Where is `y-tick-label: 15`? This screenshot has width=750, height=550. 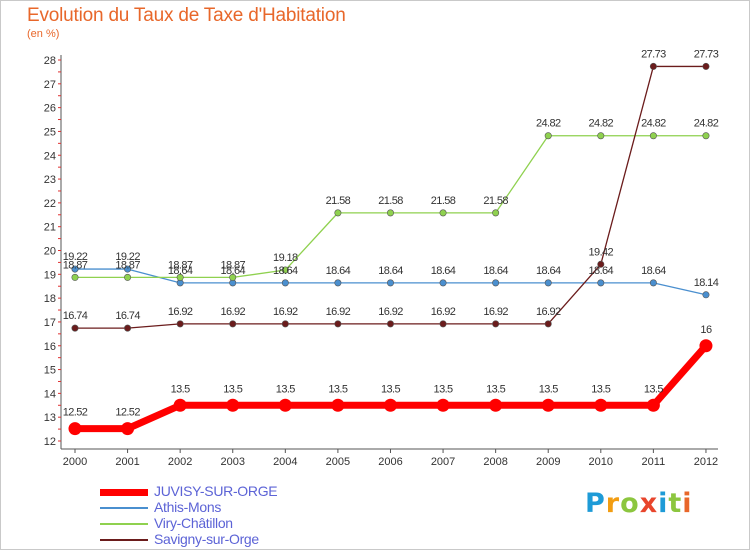 y-tick-label: 15 is located at coordinates (50, 371).